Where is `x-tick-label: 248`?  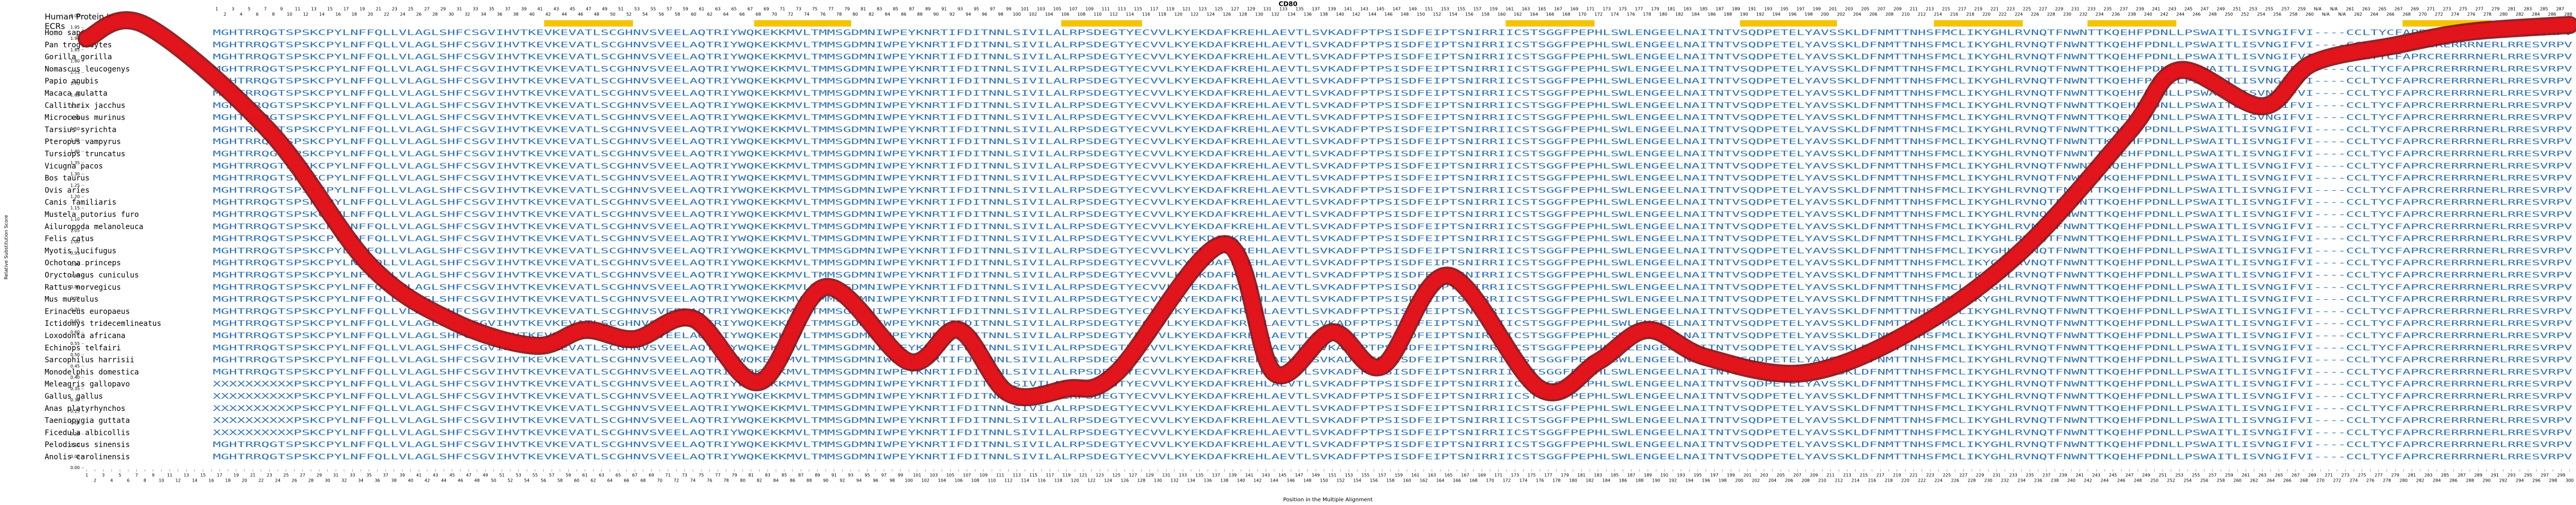 x-tick-label: 248 is located at coordinates (2138, 480).